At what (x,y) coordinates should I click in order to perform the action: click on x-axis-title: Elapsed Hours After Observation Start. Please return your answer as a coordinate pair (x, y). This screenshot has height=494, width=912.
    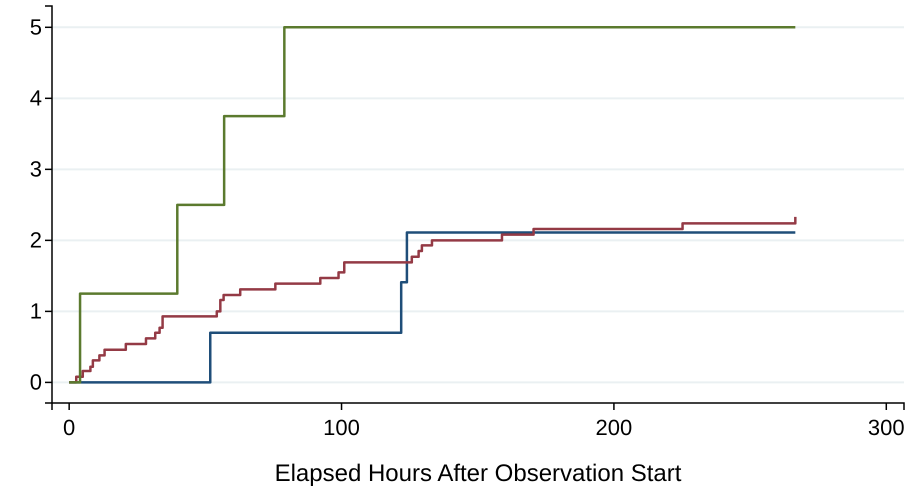
    Looking at the image, I should click on (478, 473).